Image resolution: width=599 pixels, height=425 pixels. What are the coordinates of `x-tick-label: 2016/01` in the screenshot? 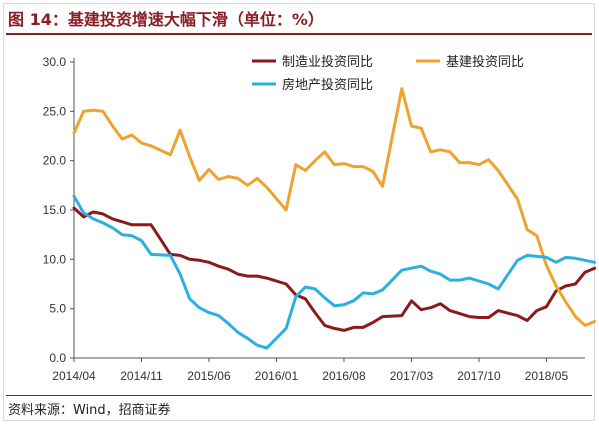 It's located at (277, 376).